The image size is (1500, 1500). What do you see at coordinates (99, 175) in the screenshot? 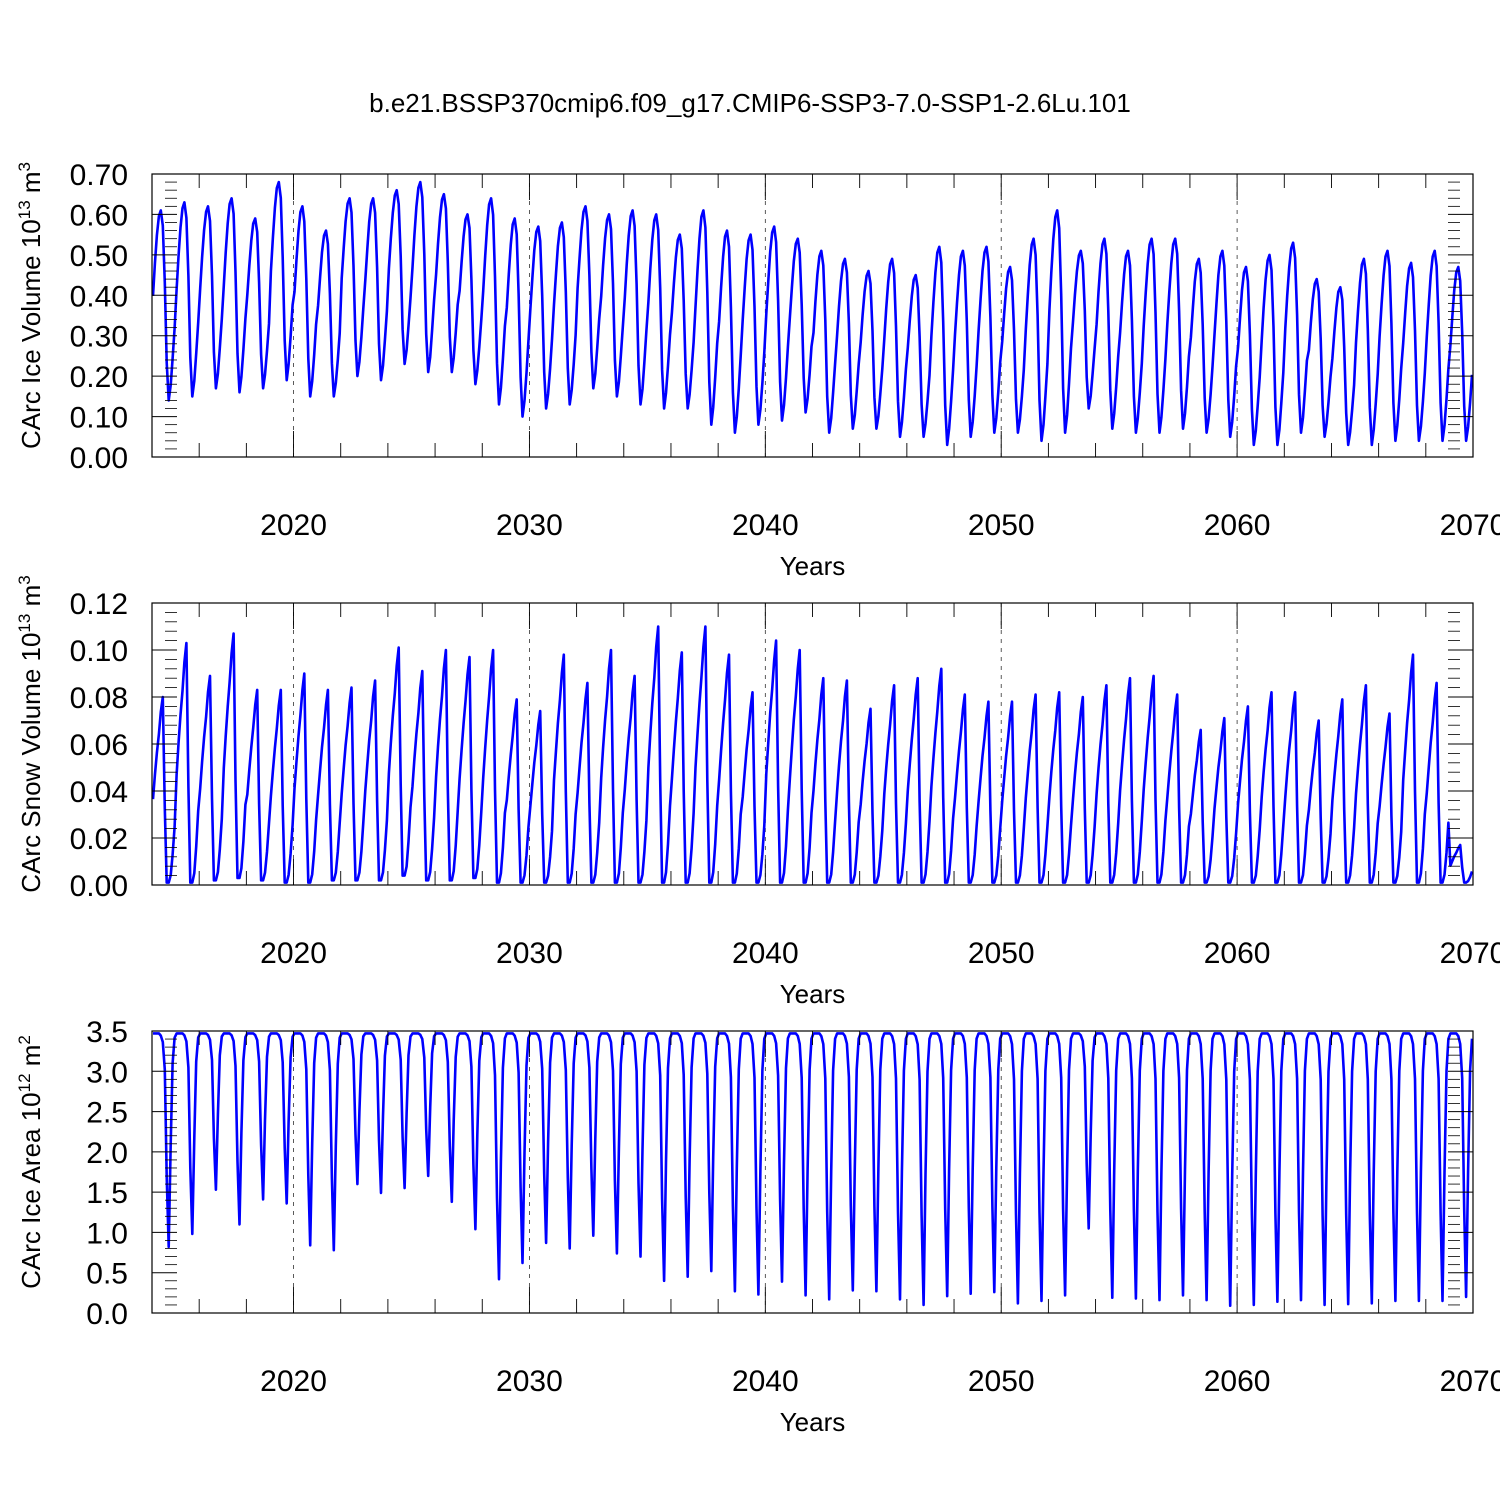
I see `y-tick-label: 0.70` at bounding box center [99, 175].